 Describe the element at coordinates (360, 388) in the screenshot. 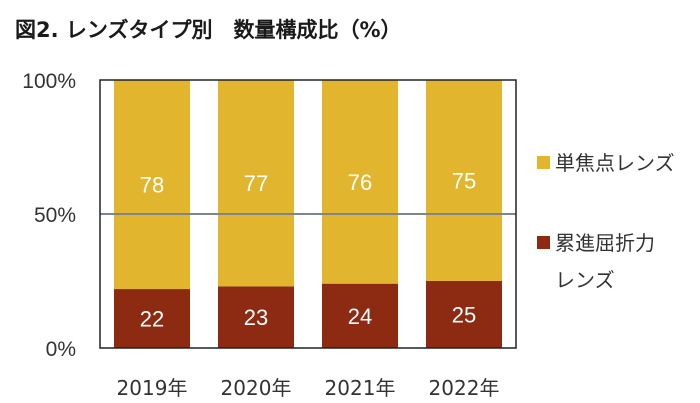

I see `x-tick-label-3: 2021年` at that location.